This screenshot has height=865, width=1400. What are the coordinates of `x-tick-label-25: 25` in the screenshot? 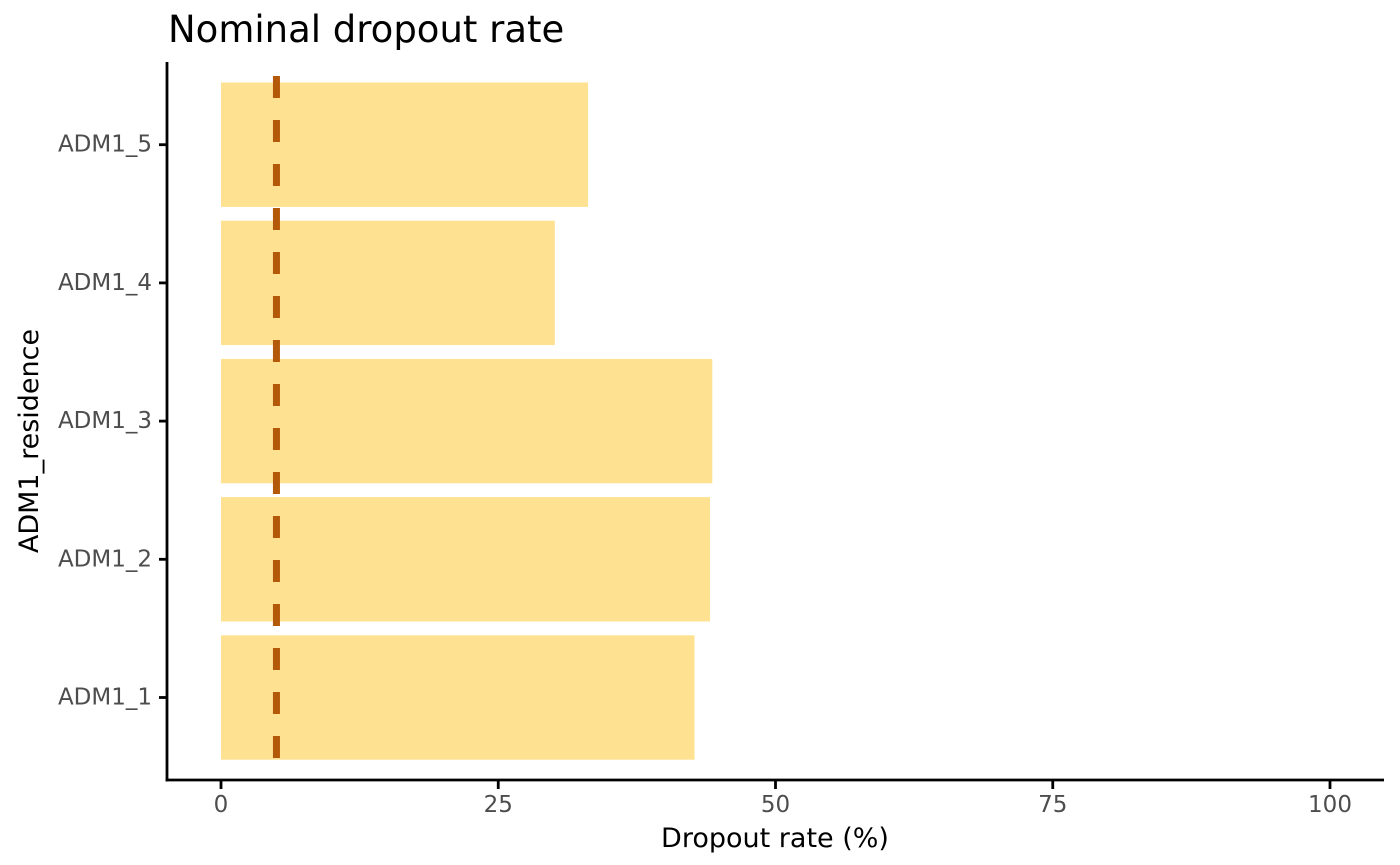 It's located at (498, 805).